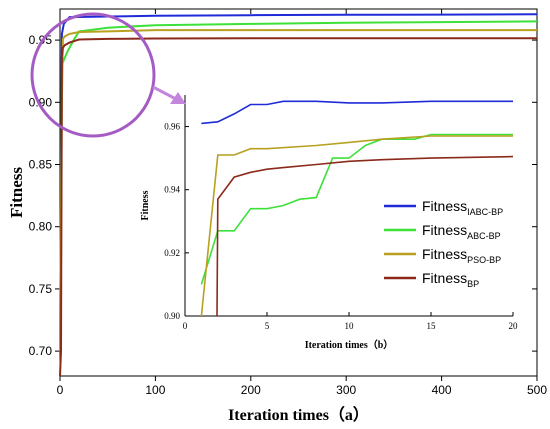 The height and width of the screenshot is (429, 550). I want to click on inset-y-axis-label: Fitness, so click(145, 205).